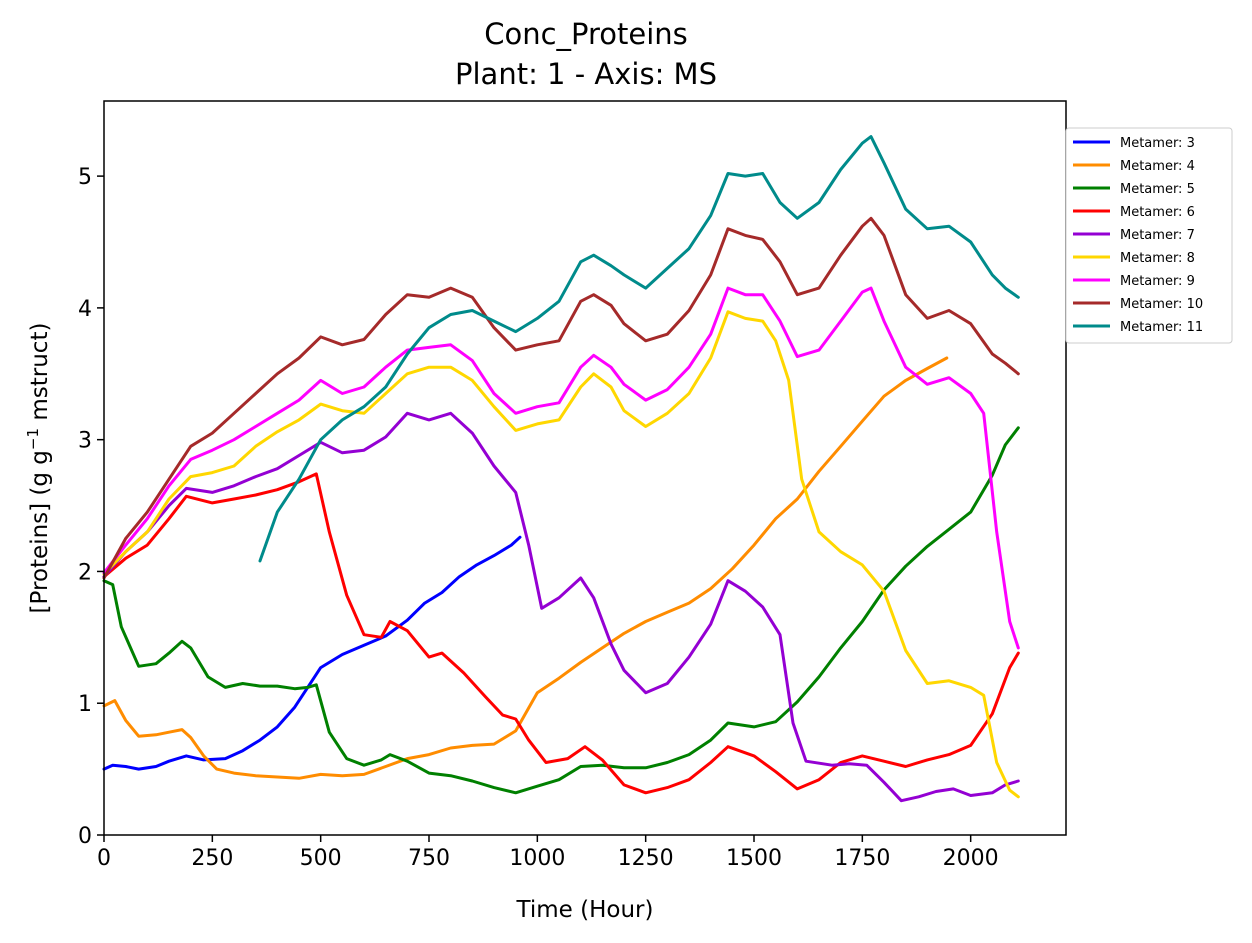  What do you see at coordinates (85, 836) in the screenshot?
I see `y-tick-label: 0` at bounding box center [85, 836].